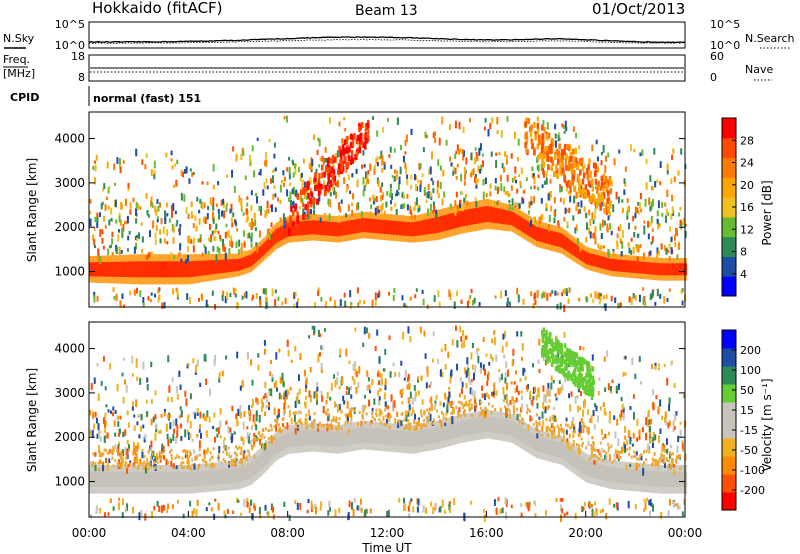 This screenshot has height=554, width=800. I want to click on power-y-tick-label: 3000, so click(69, 183).